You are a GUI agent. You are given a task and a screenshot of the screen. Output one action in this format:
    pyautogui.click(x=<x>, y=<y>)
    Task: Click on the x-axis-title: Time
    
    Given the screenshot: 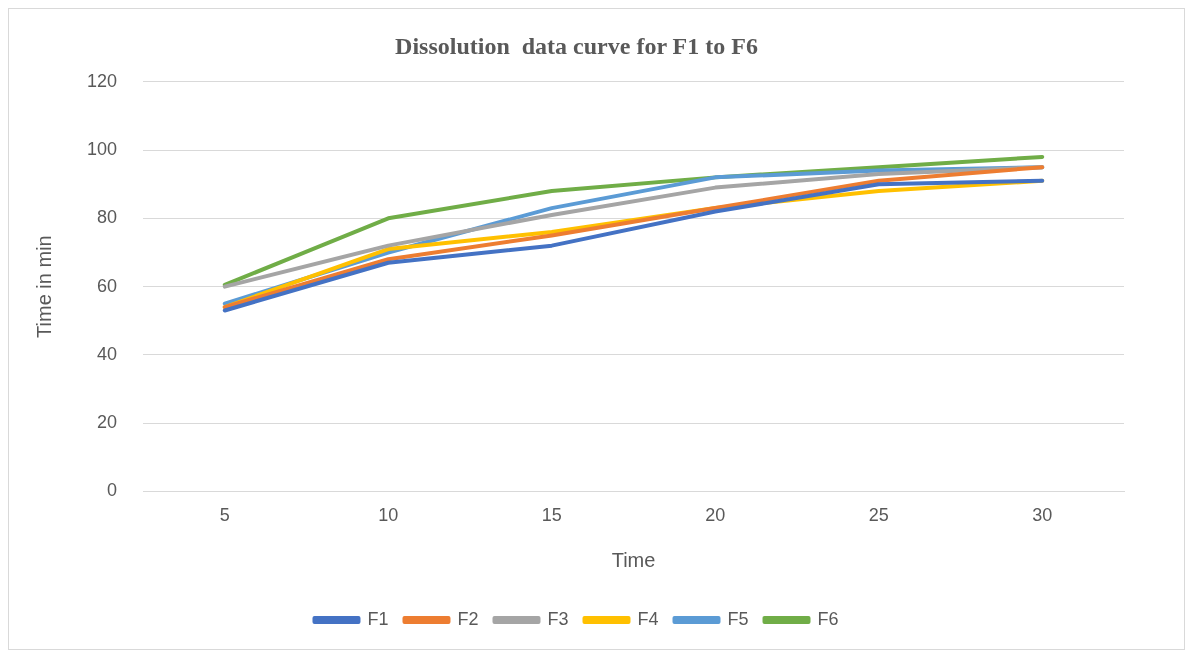 What is the action you would take?
    pyautogui.click(x=633, y=559)
    